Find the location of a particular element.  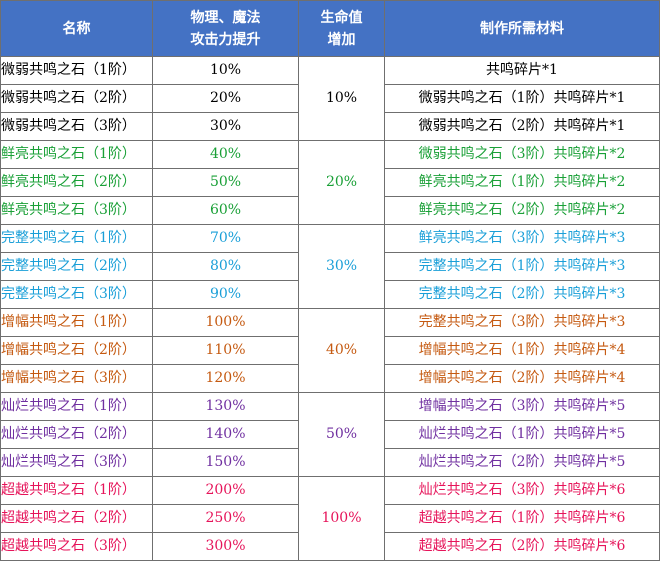

stone-name-cell: 超越共鸣之石（2阶） is located at coordinates (76, 518).